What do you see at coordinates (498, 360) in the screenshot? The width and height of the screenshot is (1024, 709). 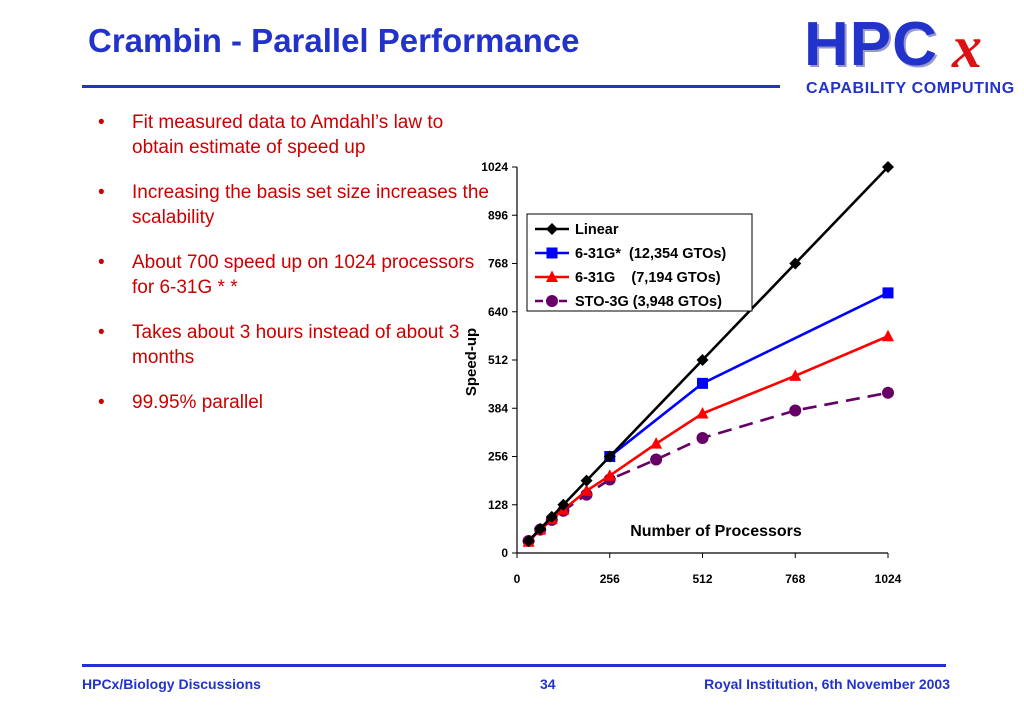 I see `y-tick-label: 512` at bounding box center [498, 360].